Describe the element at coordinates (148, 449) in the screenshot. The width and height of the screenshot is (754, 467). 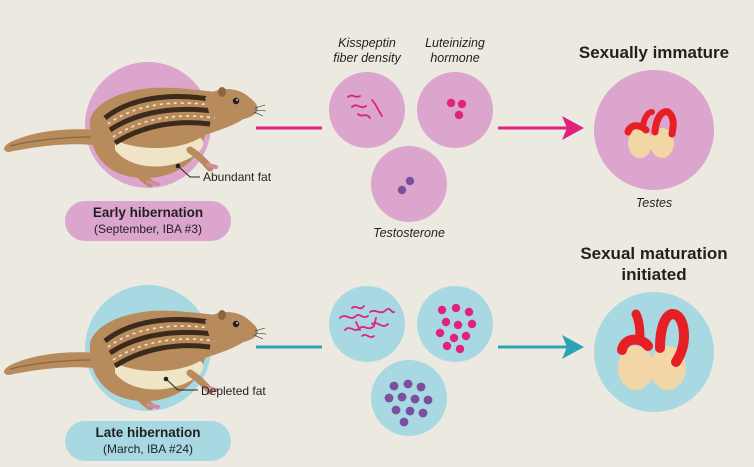
I see `late-hibernation-subtitle: (March, IBA #24)` at that location.